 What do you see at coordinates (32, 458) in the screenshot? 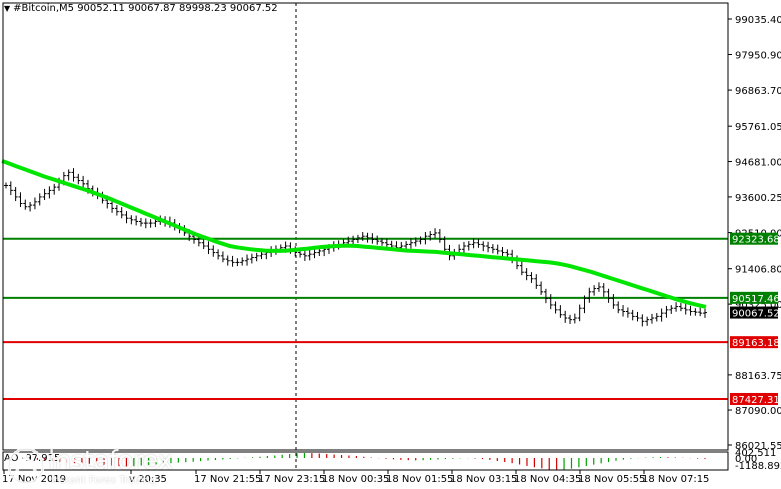
I see `ao-header: AO -97.915` at bounding box center [32, 458].